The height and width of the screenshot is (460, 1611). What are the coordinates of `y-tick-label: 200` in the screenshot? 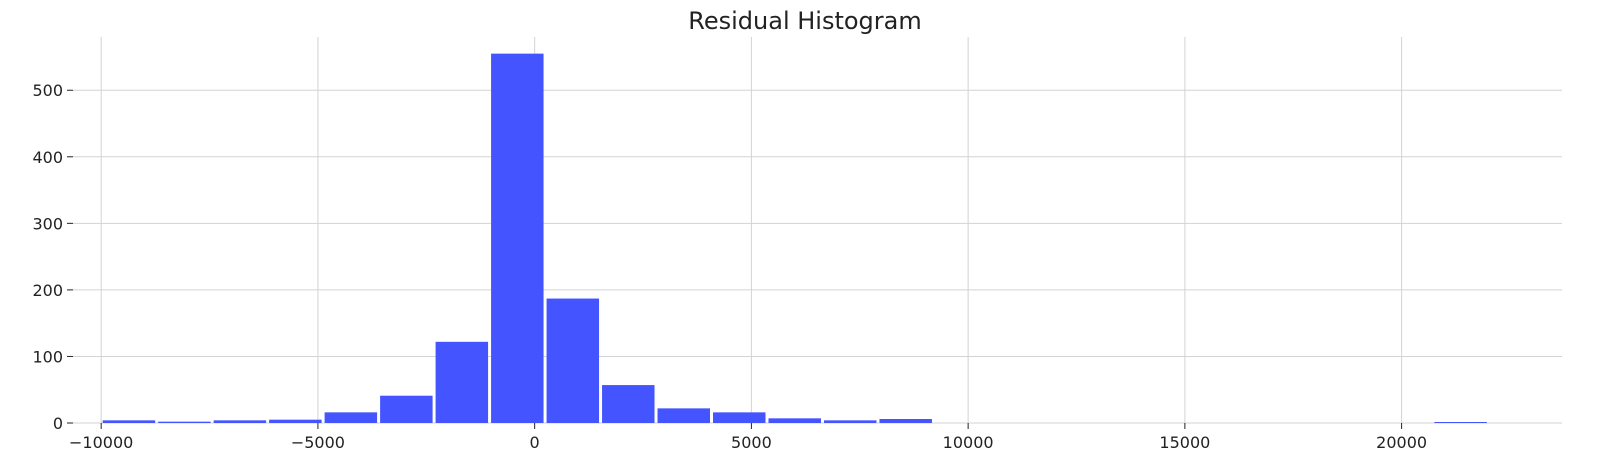 It's located at (47, 290).